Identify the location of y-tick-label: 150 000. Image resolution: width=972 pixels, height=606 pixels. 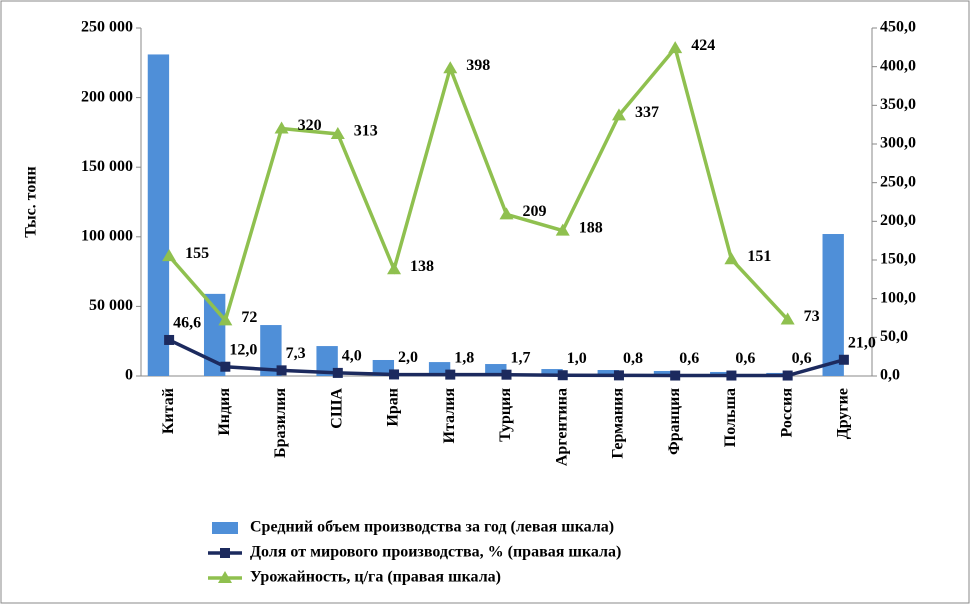
(107, 166).